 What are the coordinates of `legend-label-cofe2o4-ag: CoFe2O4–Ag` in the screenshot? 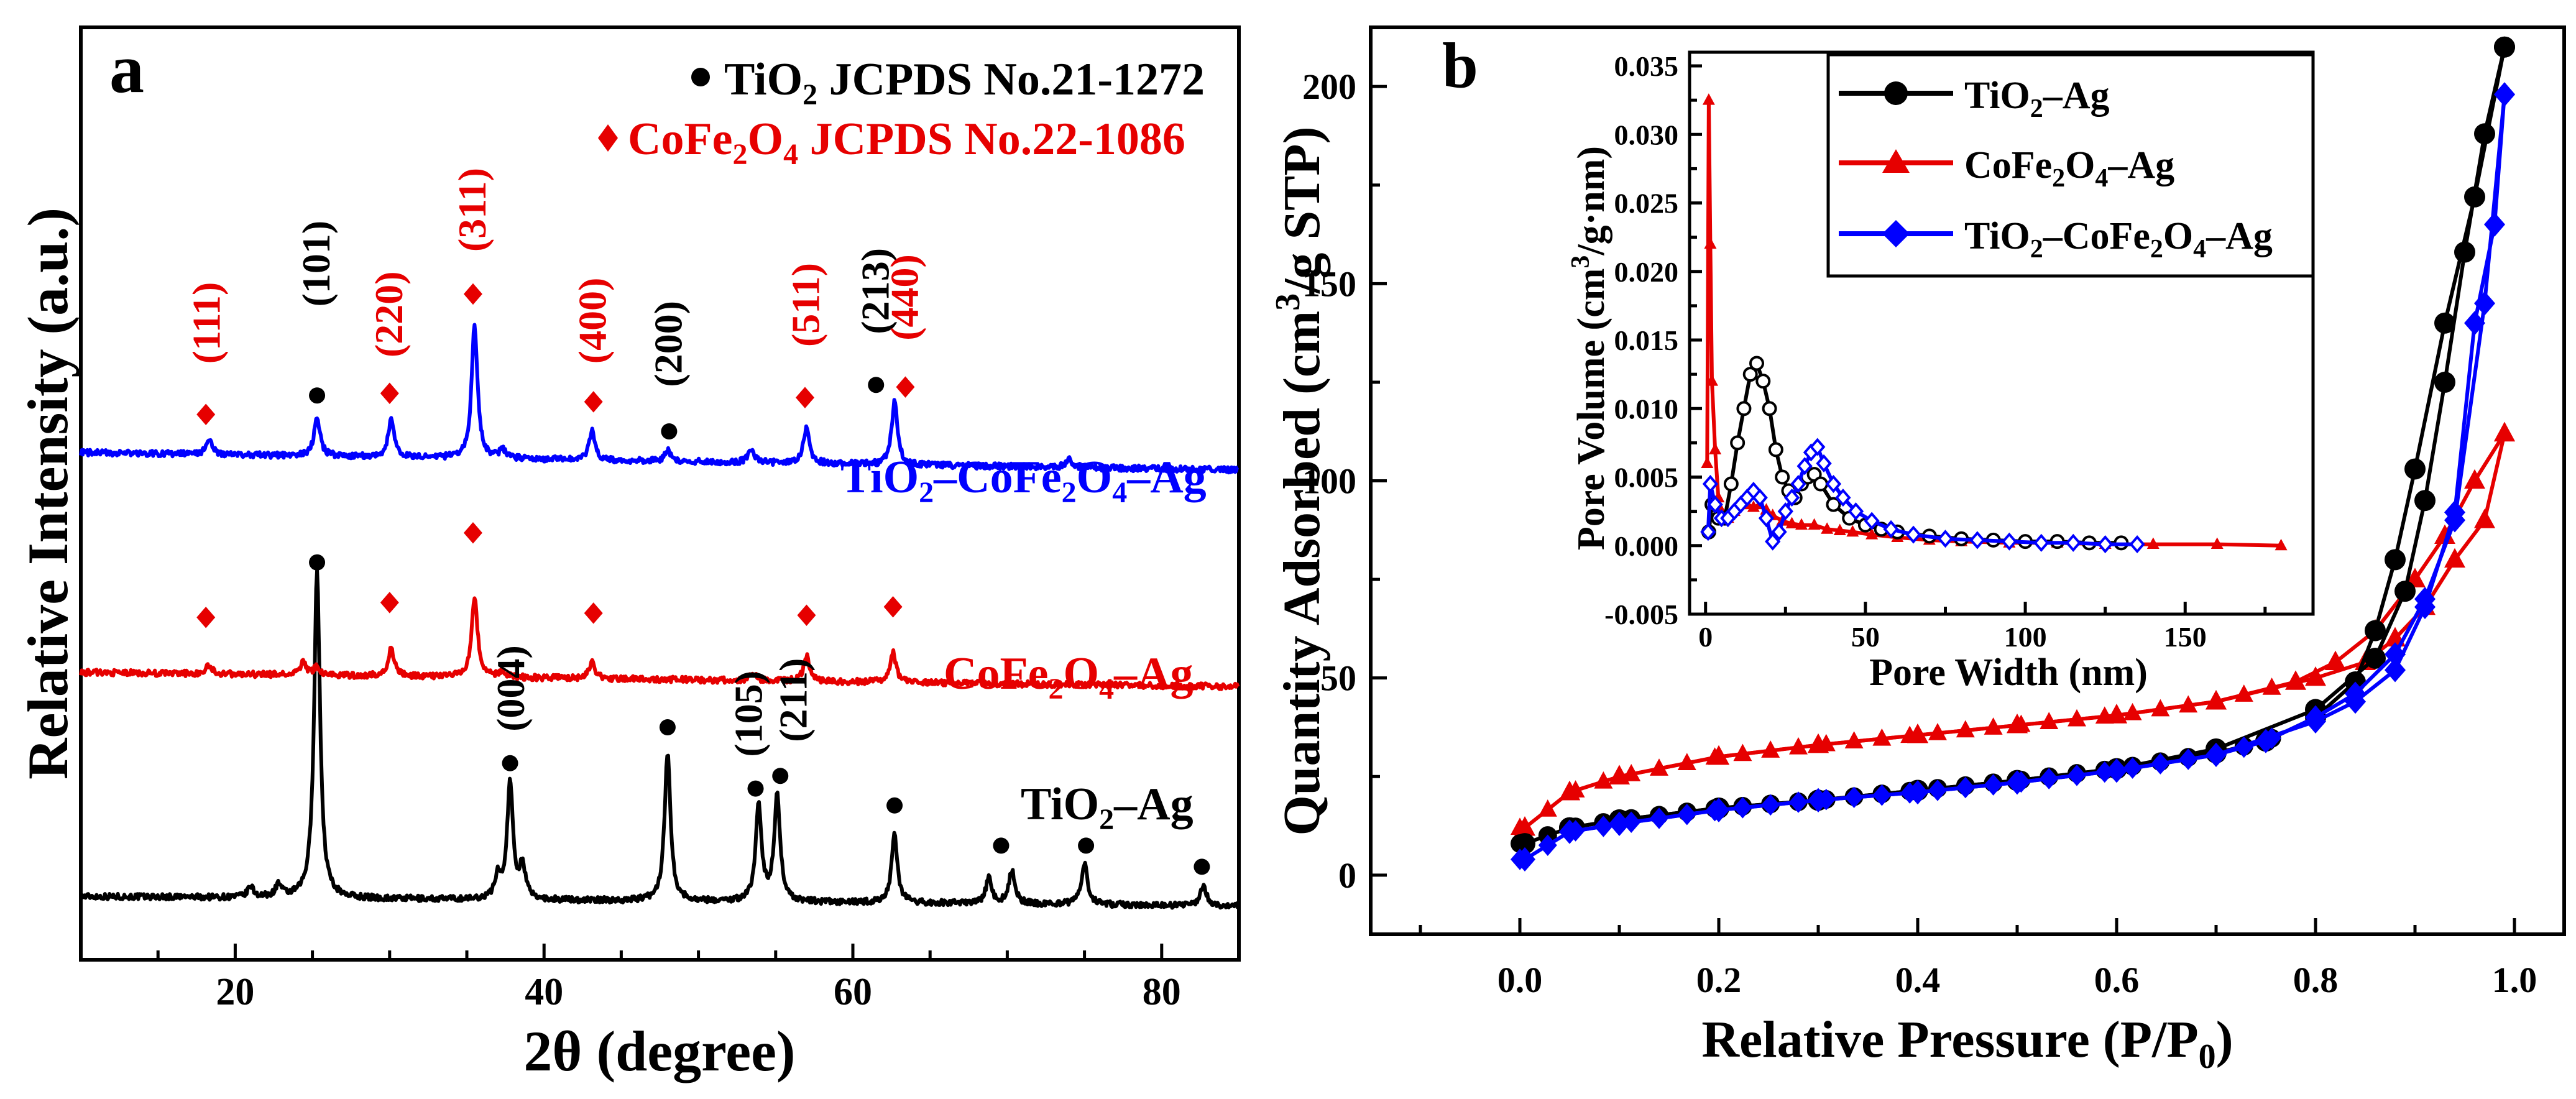 It's located at (2069, 168).